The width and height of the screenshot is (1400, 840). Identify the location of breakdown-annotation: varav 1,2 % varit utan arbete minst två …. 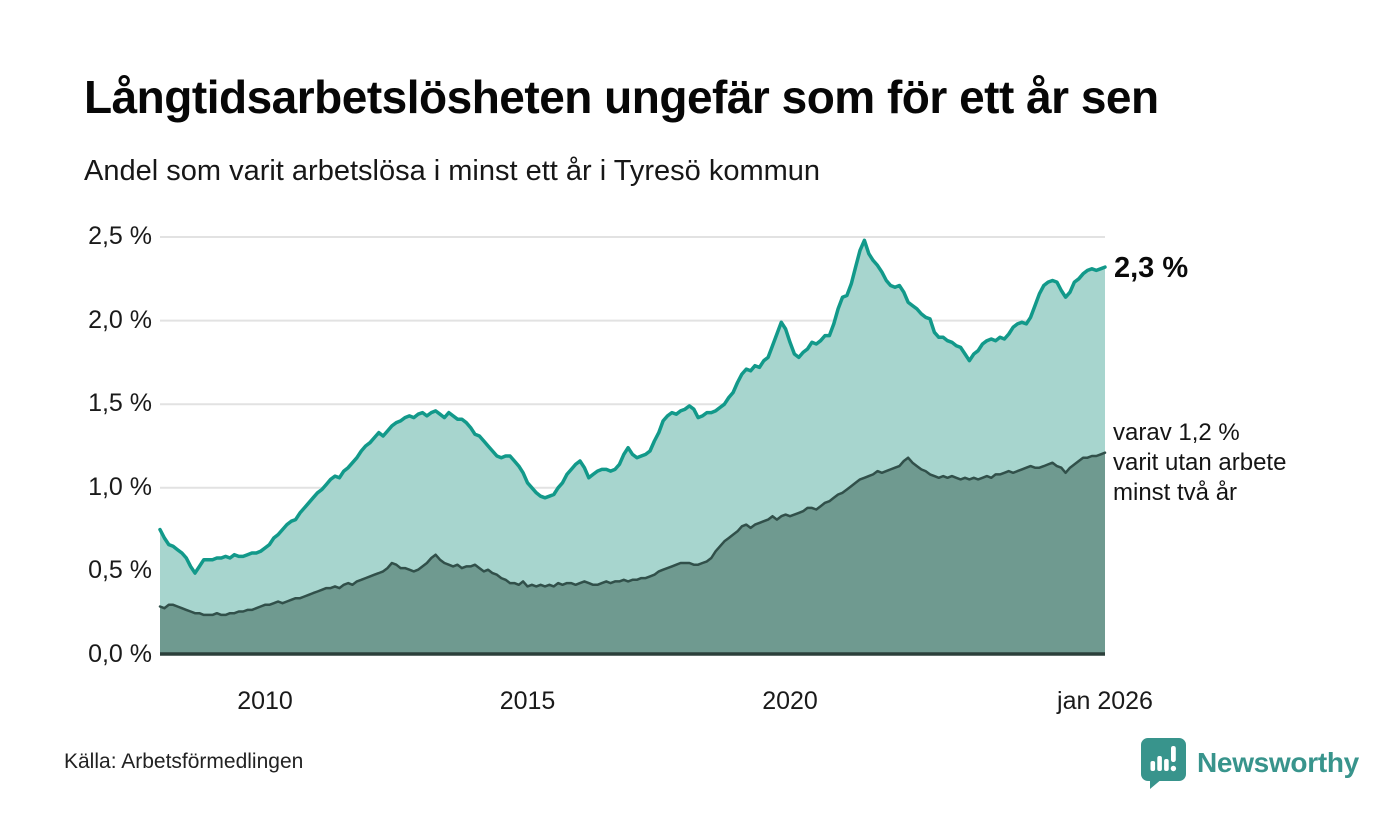
(1199, 463).